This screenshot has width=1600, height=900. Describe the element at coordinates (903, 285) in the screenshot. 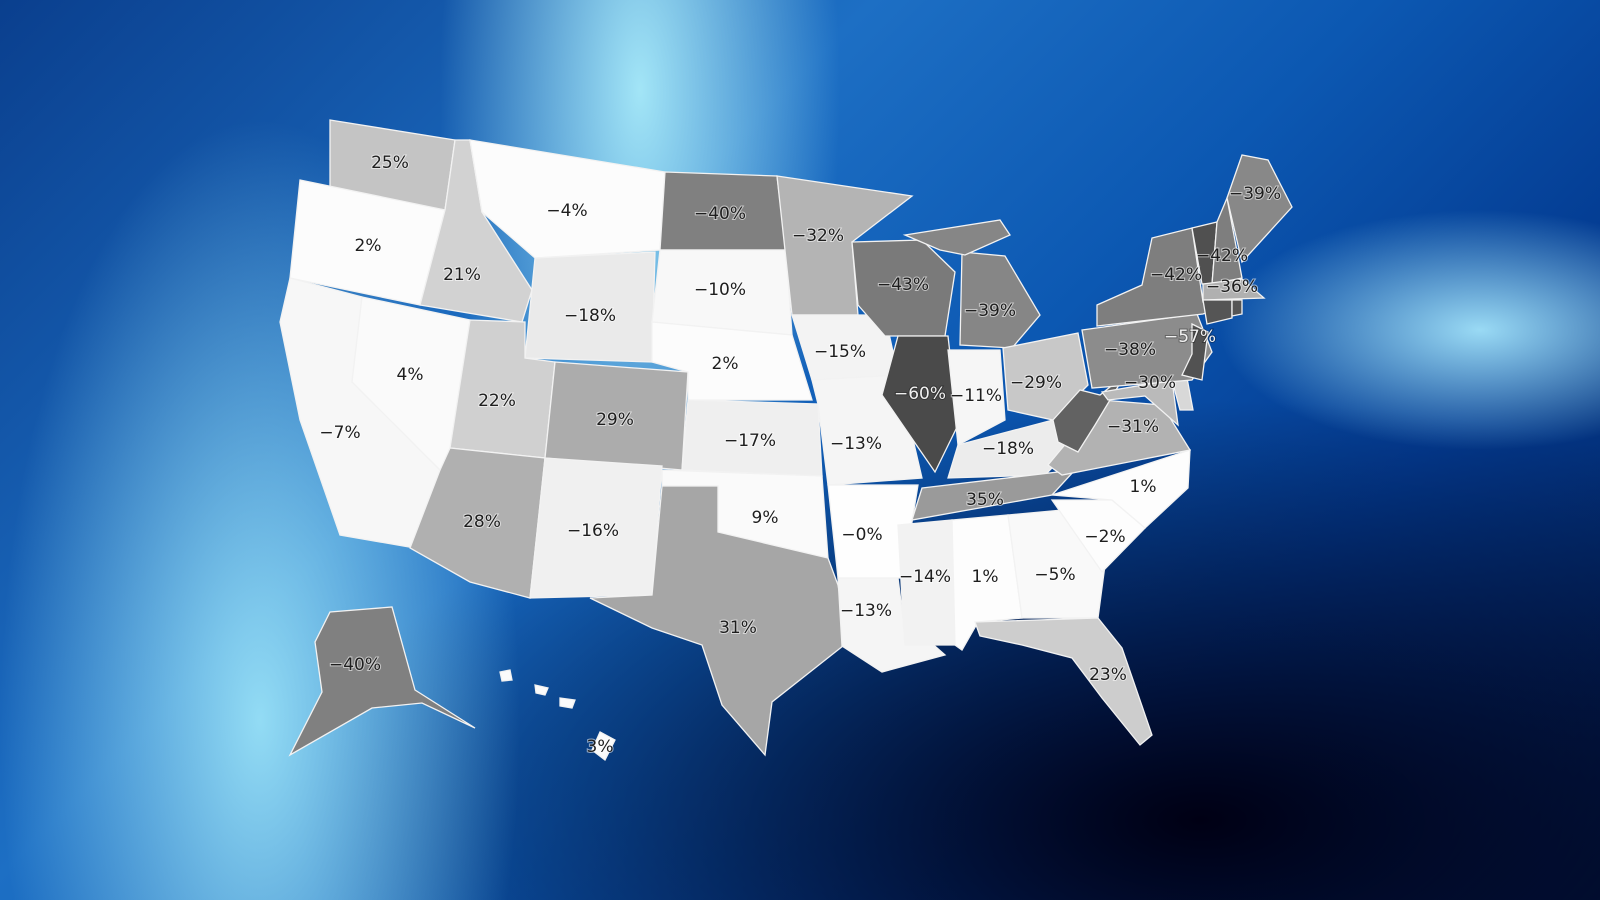

I see `state-value-label-wi: −43%` at that location.